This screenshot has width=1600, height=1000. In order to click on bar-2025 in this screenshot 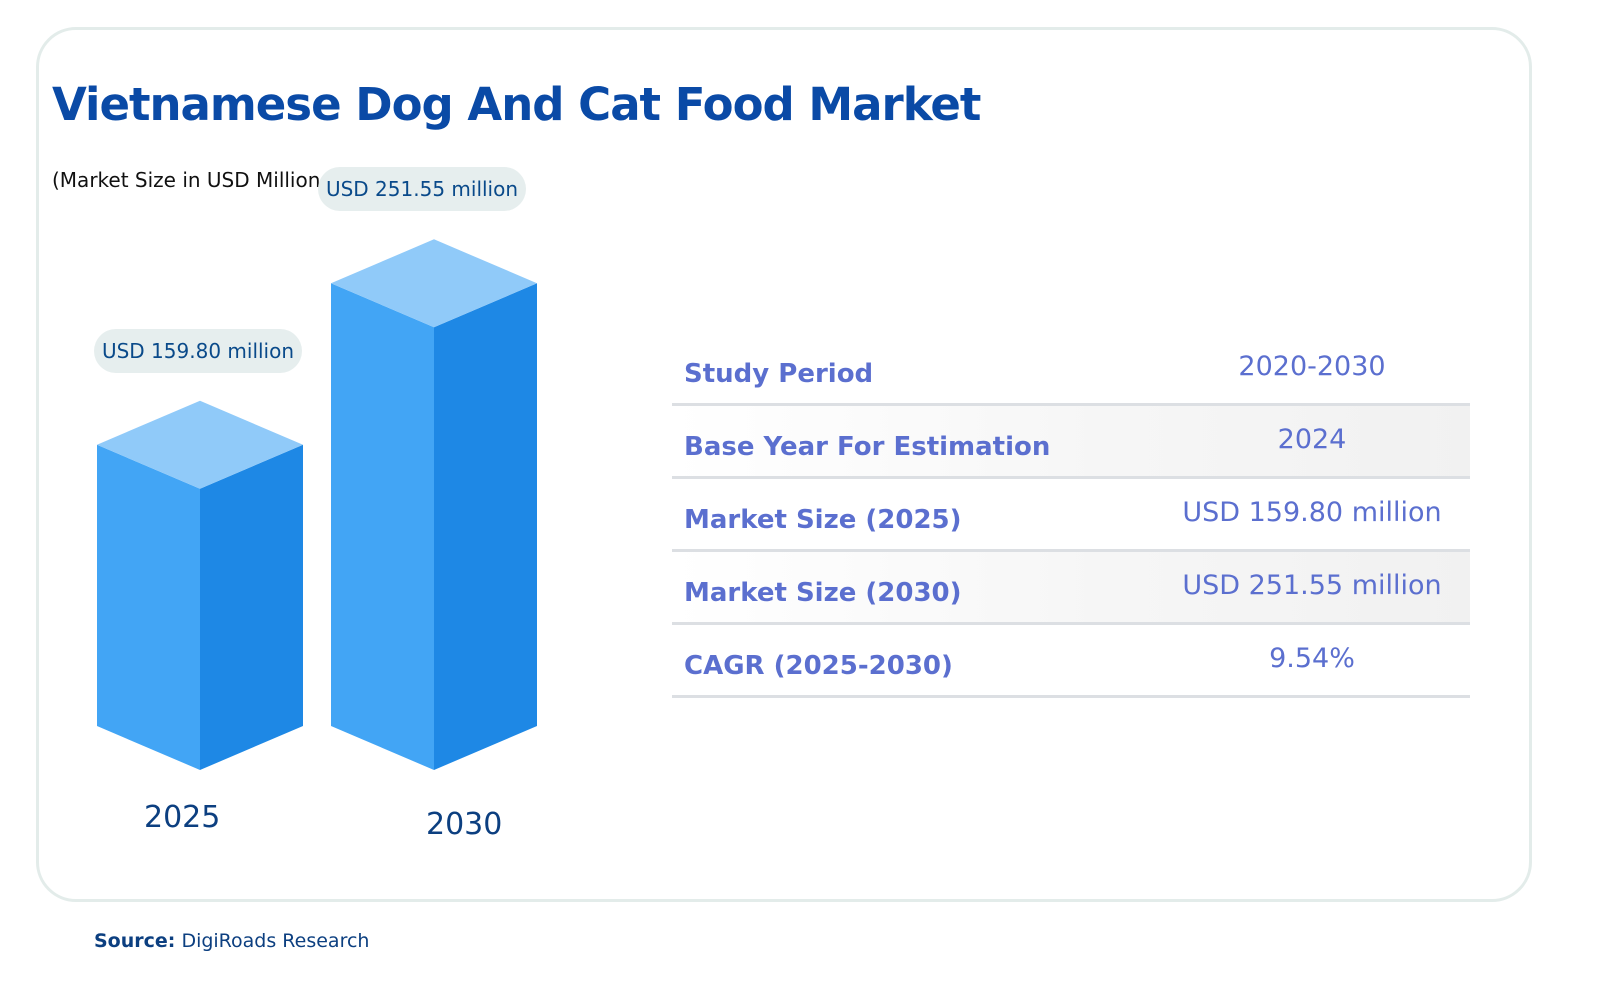, I will do `click(200, 585)`.